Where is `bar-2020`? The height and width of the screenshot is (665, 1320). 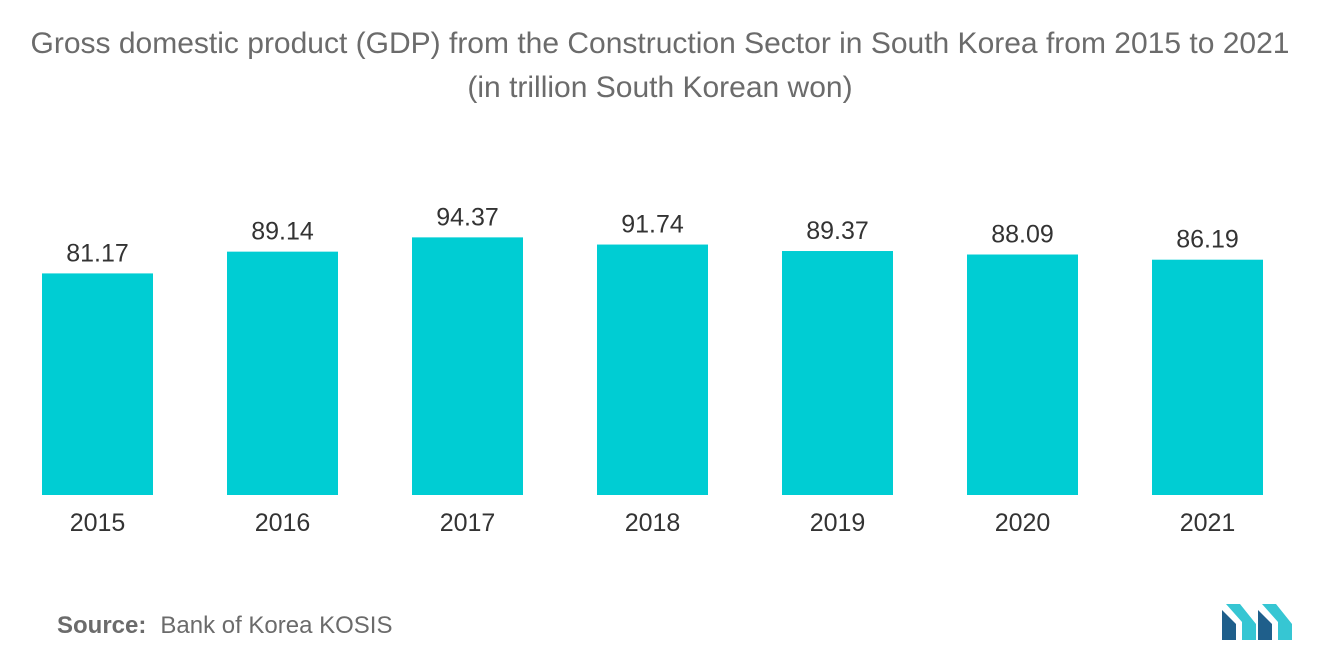 bar-2020 is located at coordinates (1022, 374).